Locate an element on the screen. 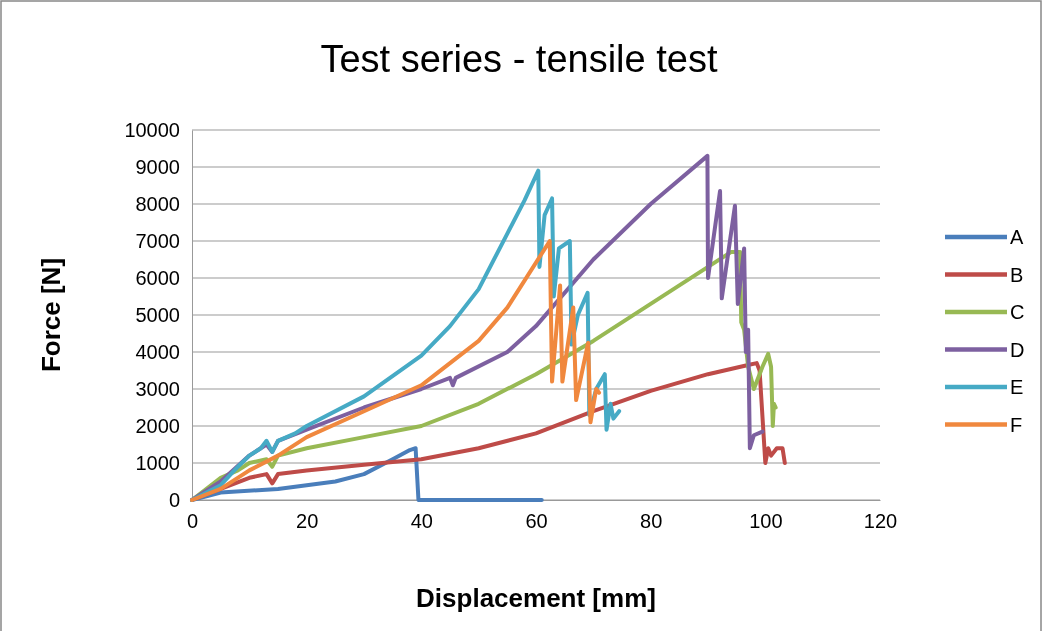  legend-label: C is located at coordinates (1017, 312).